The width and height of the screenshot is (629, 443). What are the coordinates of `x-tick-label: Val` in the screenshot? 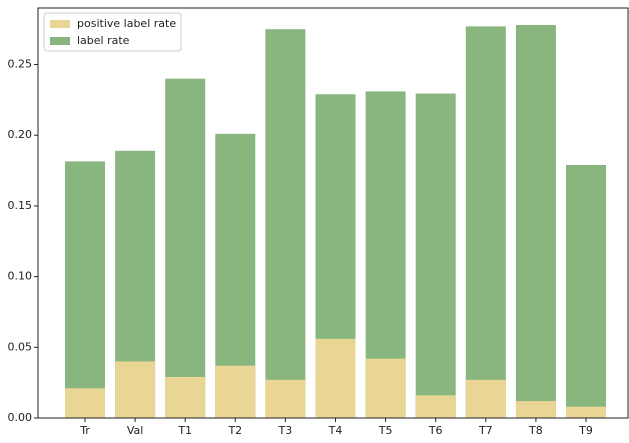 It's located at (135, 430).